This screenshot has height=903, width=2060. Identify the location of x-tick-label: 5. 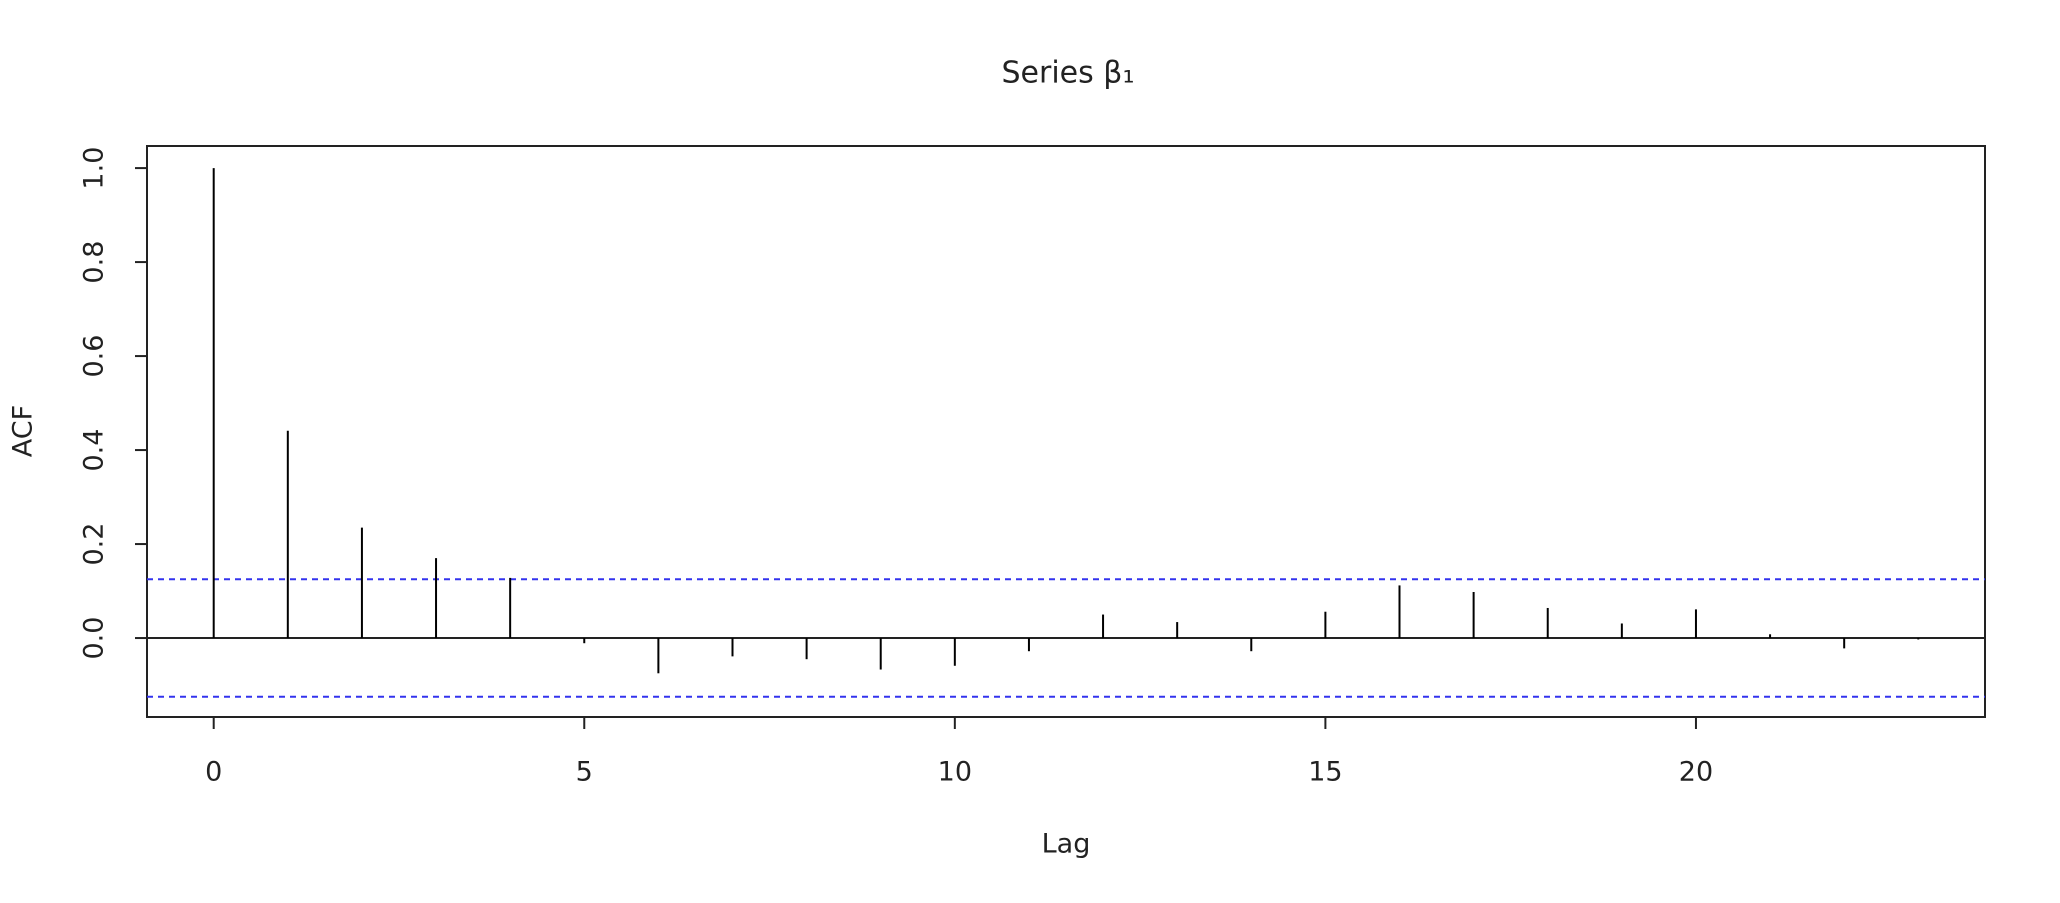
(584, 772).